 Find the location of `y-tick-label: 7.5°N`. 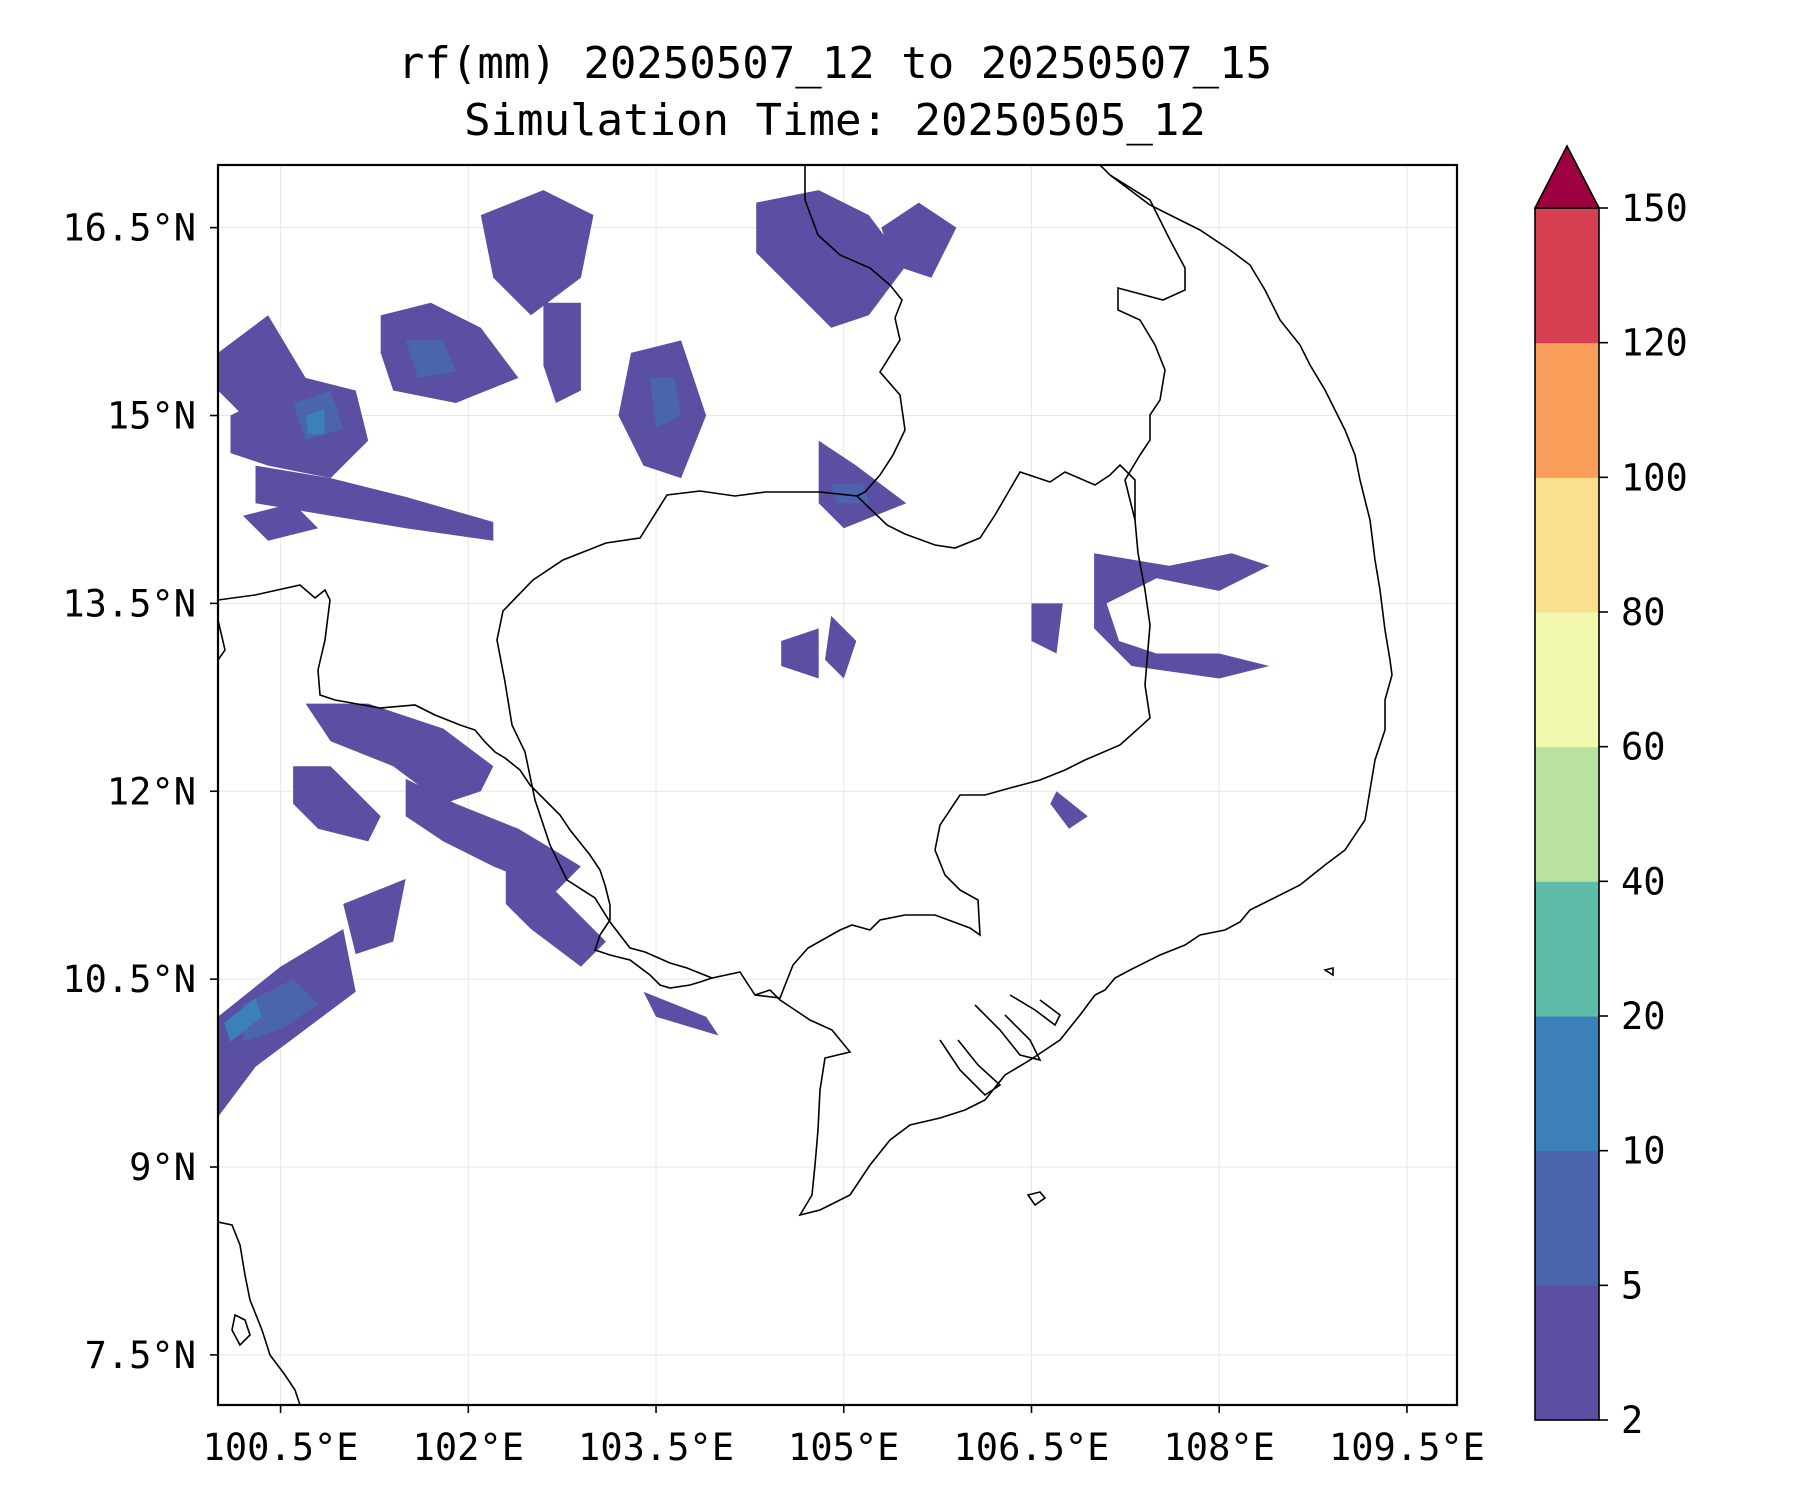

y-tick-label: 7.5°N is located at coordinates (140, 1355).